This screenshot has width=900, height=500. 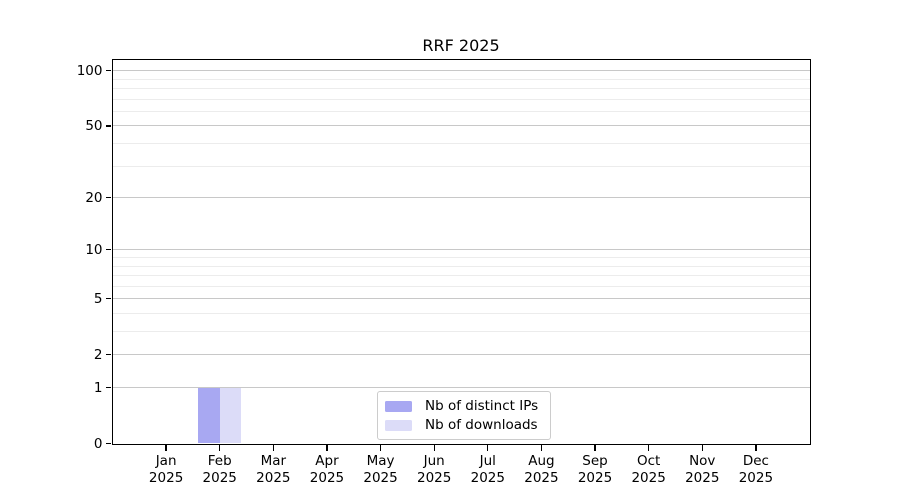 I want to click on legend-label-downloads: Nb of downloads, so click(x=481, y=425).